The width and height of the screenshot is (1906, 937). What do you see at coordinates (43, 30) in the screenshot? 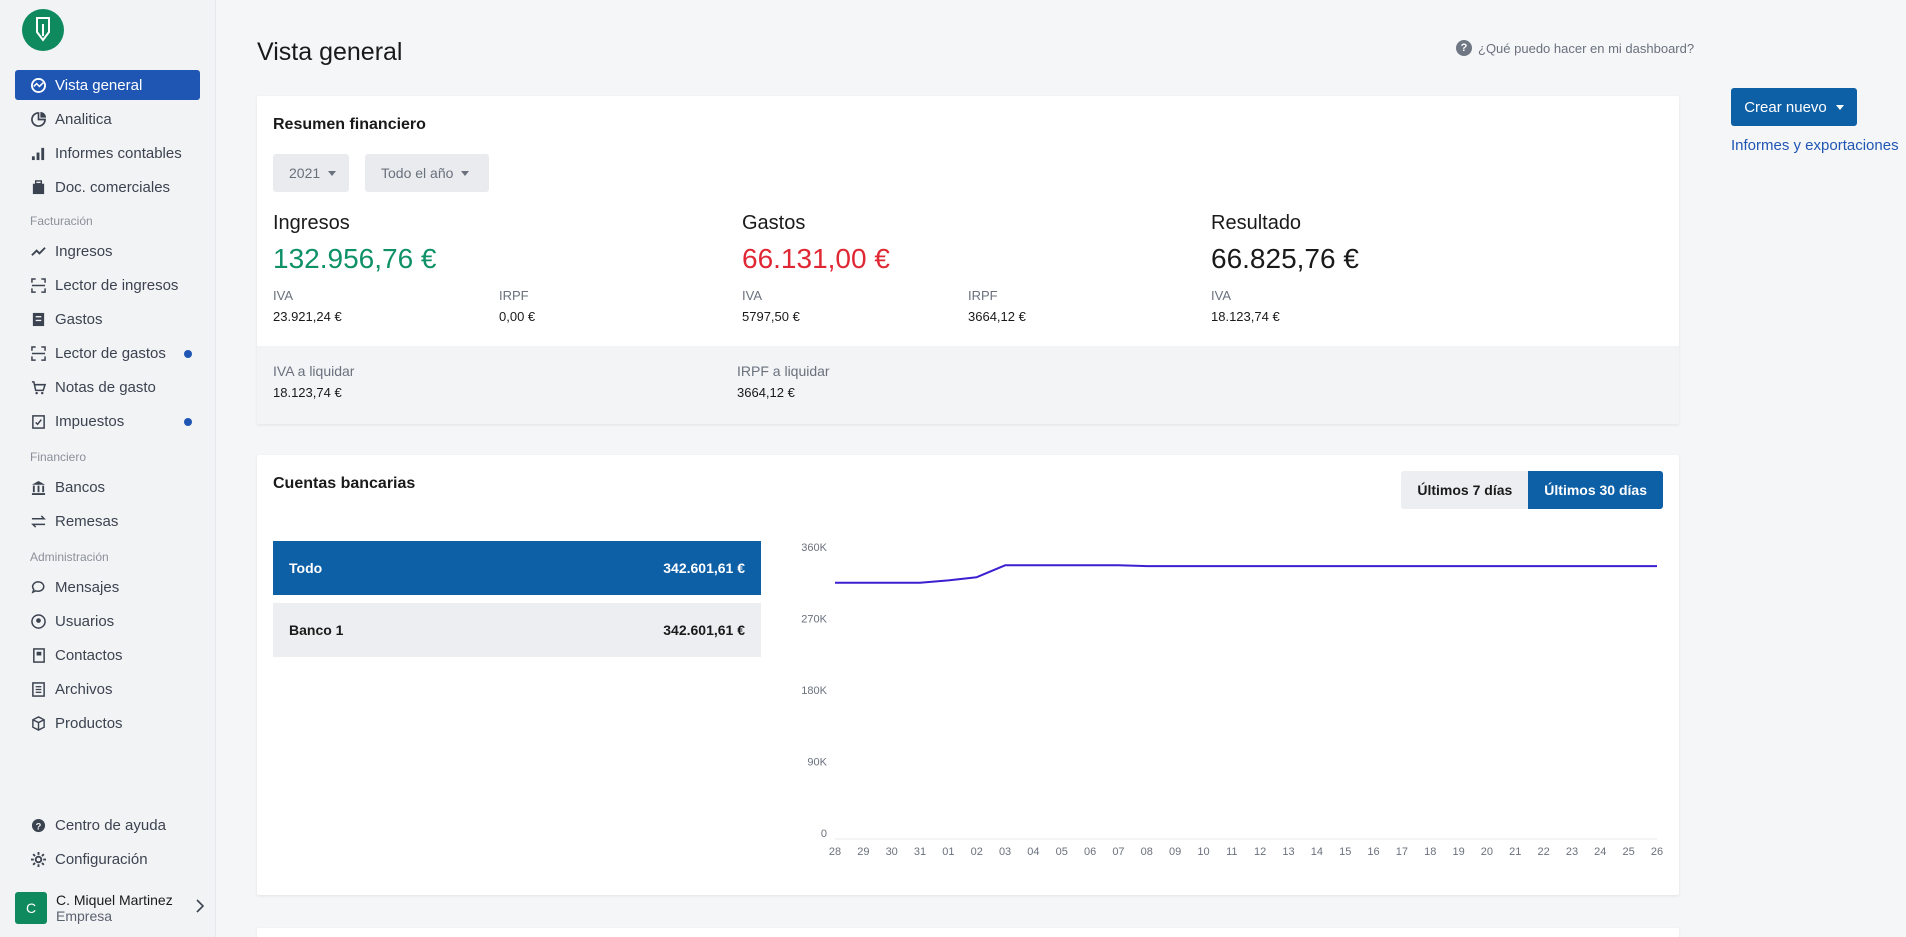
I see `app-logo` at bounding box center [43, 30].